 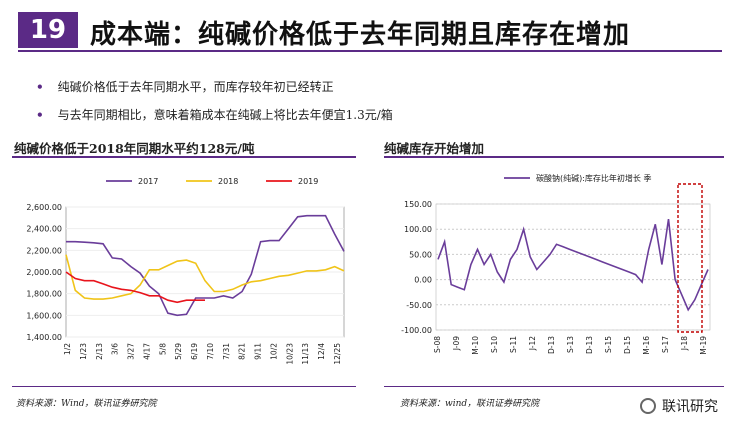 I want to click on x-tick-label: 7/10, so click(x=210, y=351).